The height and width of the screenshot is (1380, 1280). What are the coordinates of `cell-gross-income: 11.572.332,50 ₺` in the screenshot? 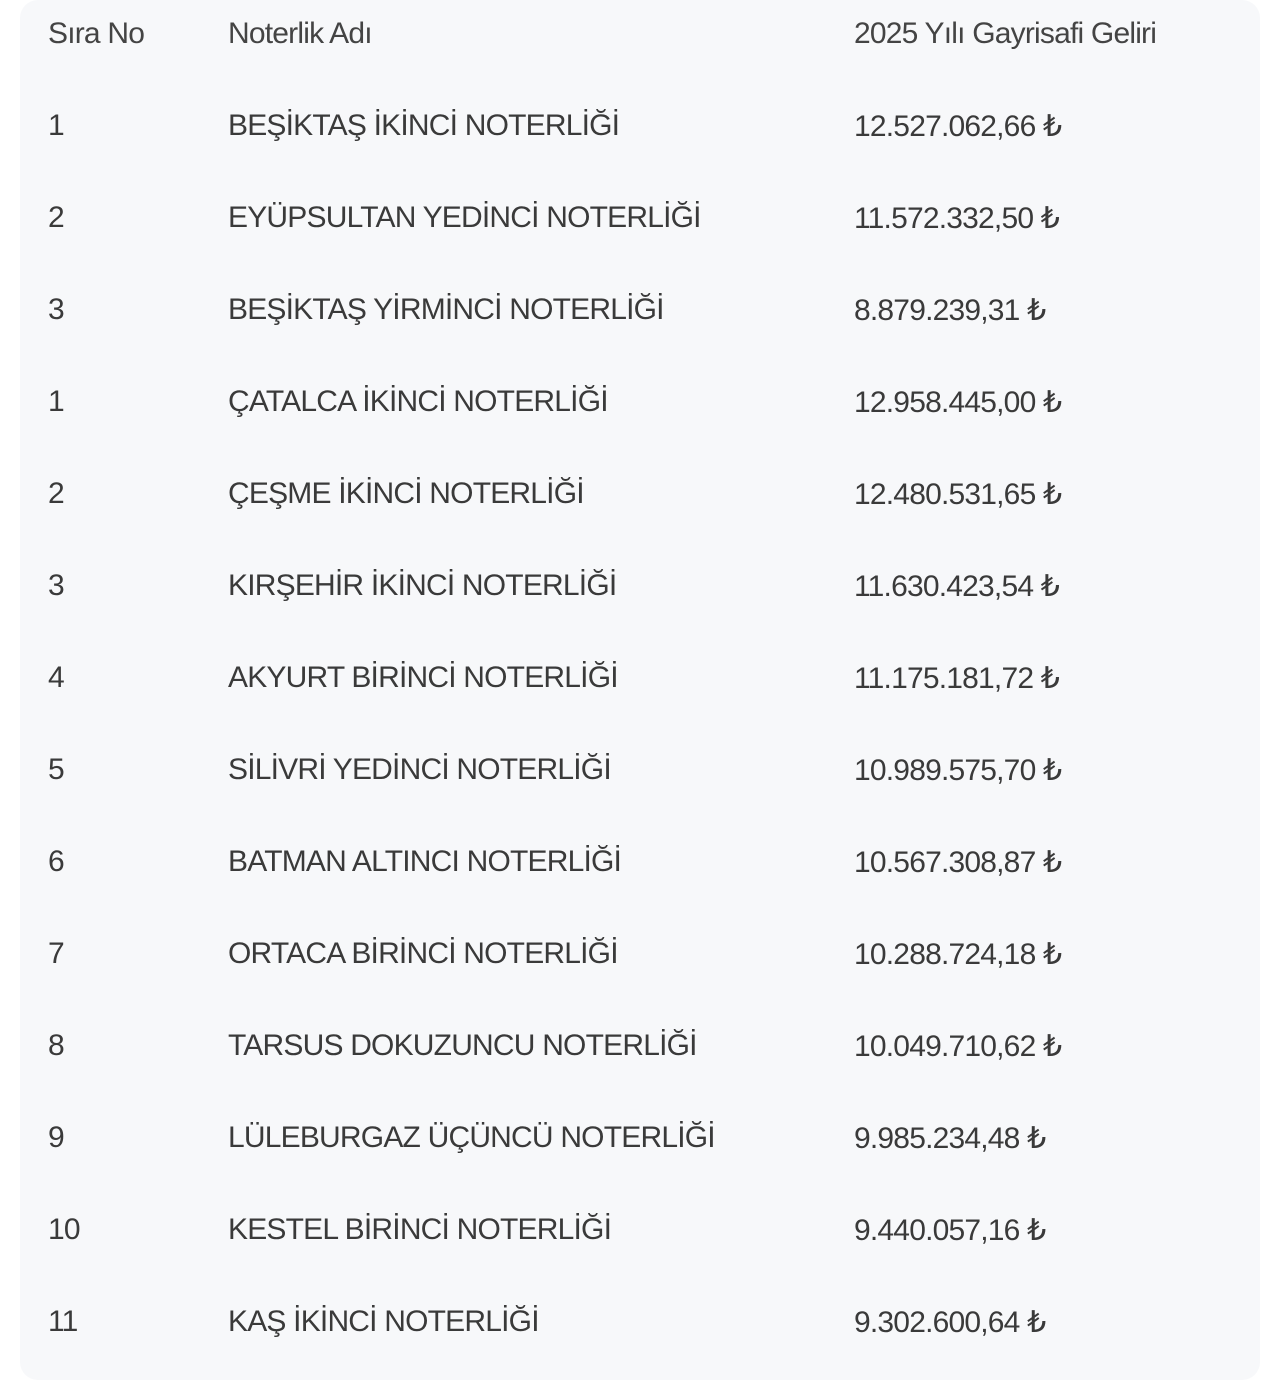 It's located at (957, 218).